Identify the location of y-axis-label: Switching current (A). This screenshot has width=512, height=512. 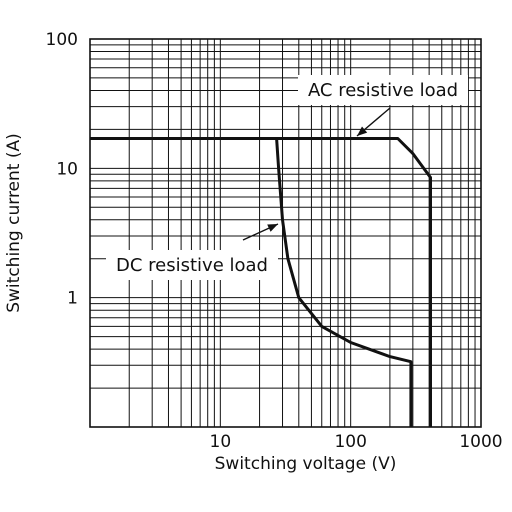
(14, 223).